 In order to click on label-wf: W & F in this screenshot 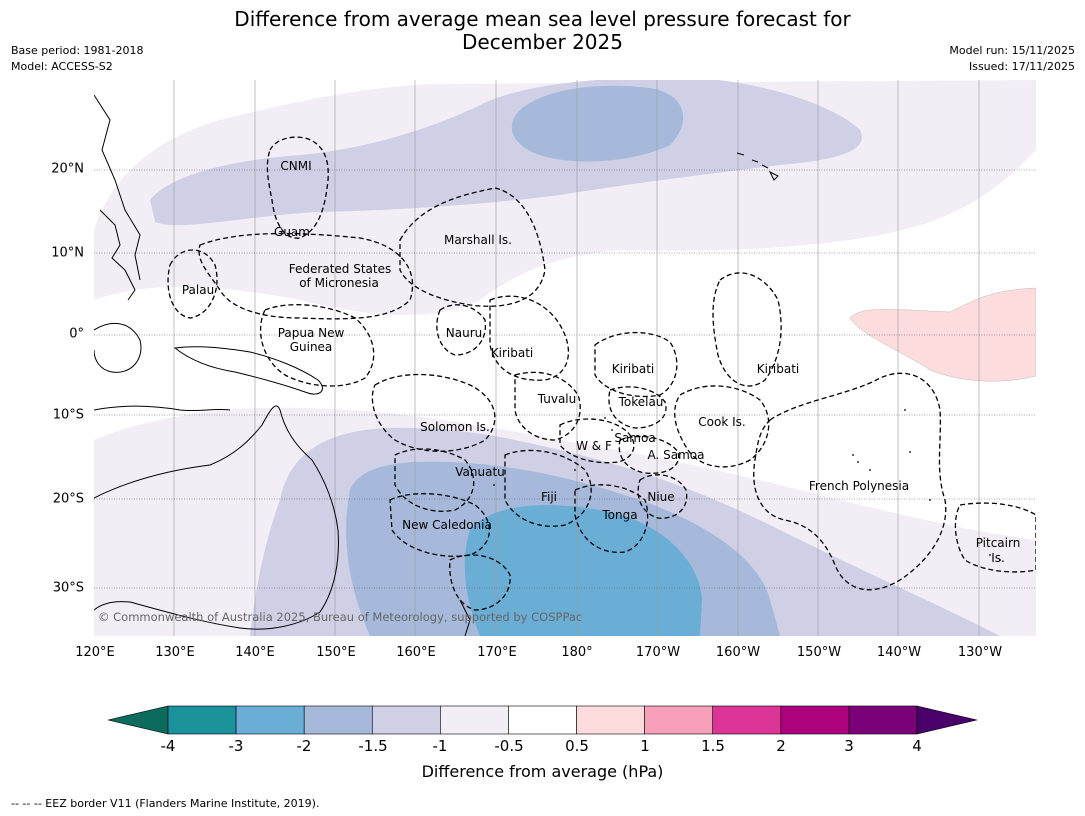, I will do `click(594, 446)`.